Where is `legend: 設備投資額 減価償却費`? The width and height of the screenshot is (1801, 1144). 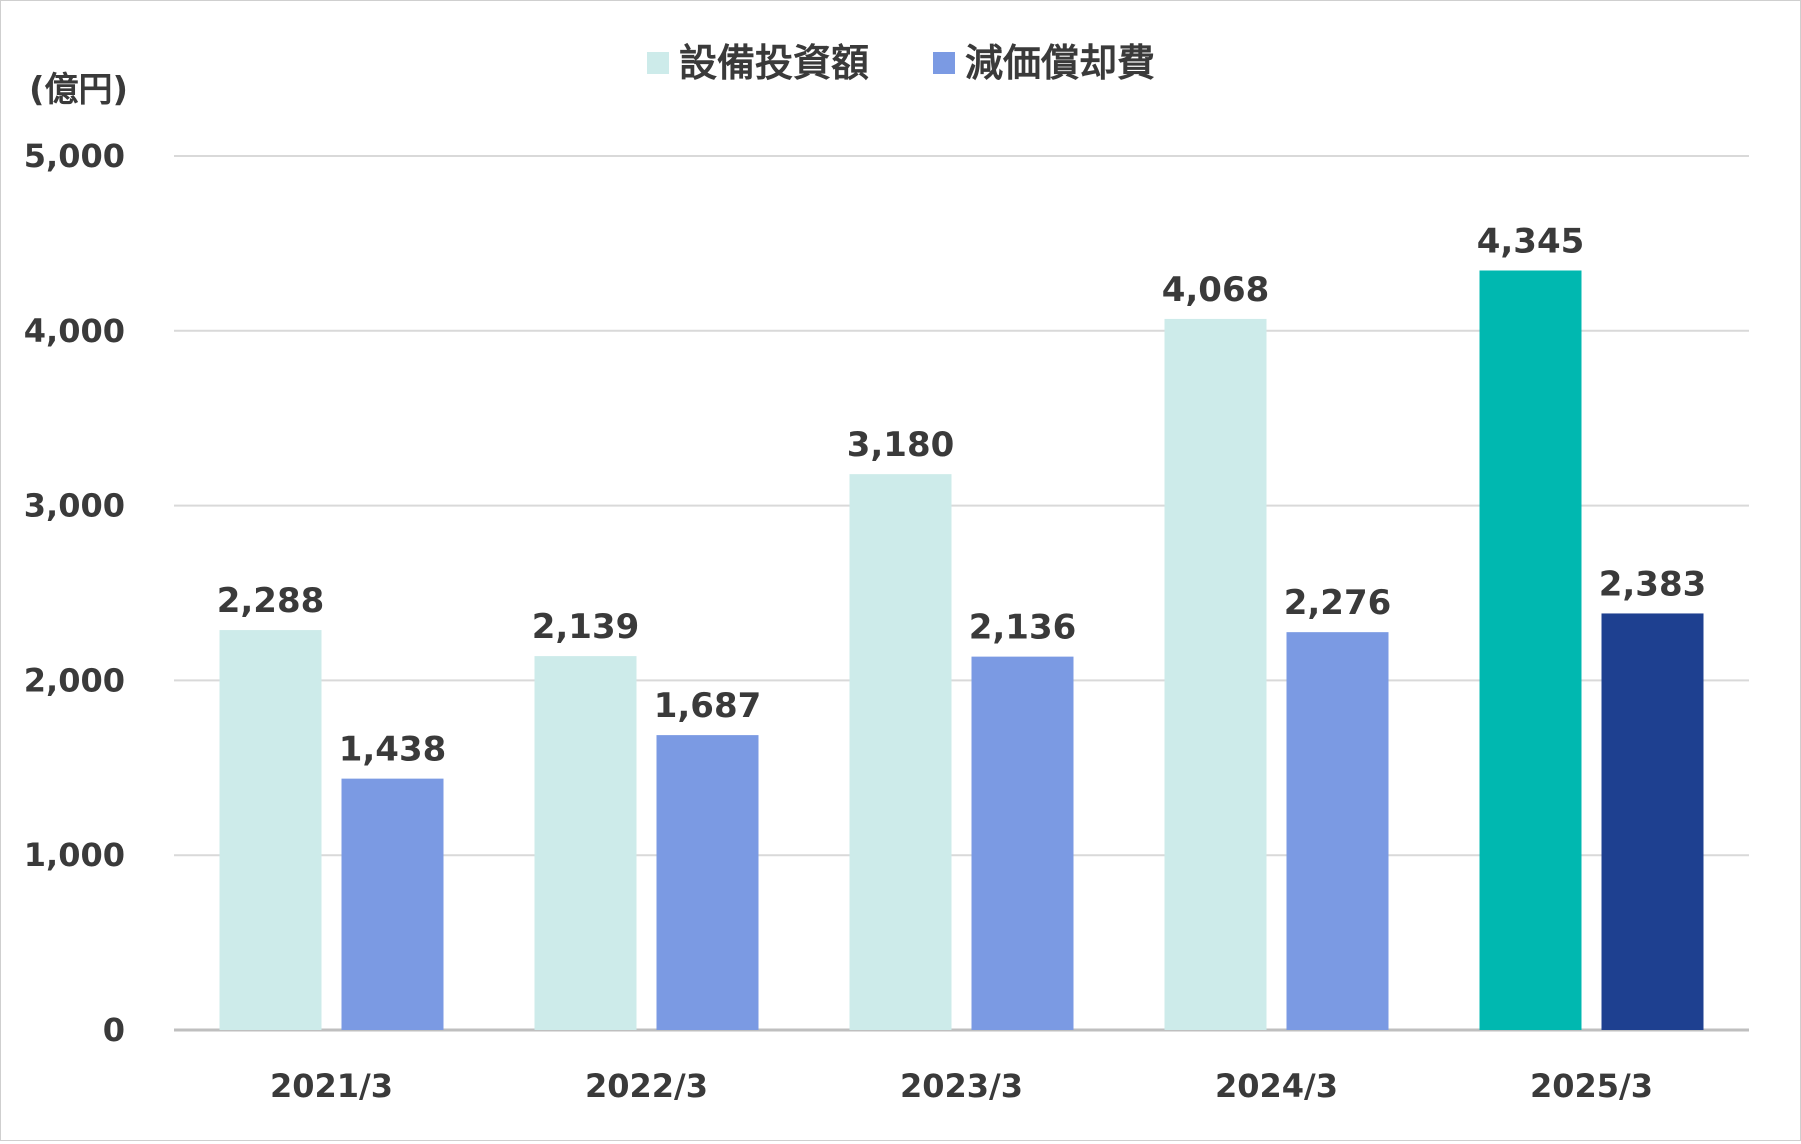
legend: 設備投資額 減価償却費 is located at coordinates (901, 63).